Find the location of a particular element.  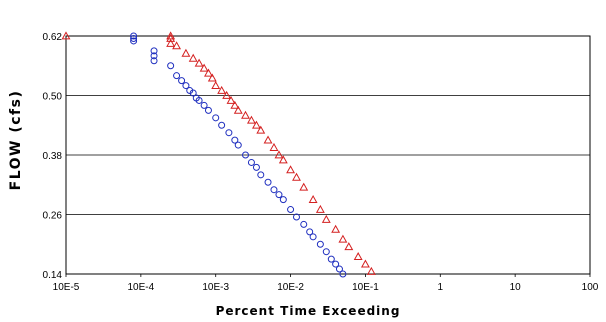

x-tick-label: 10E-4 is located at coordinates (141, 287).